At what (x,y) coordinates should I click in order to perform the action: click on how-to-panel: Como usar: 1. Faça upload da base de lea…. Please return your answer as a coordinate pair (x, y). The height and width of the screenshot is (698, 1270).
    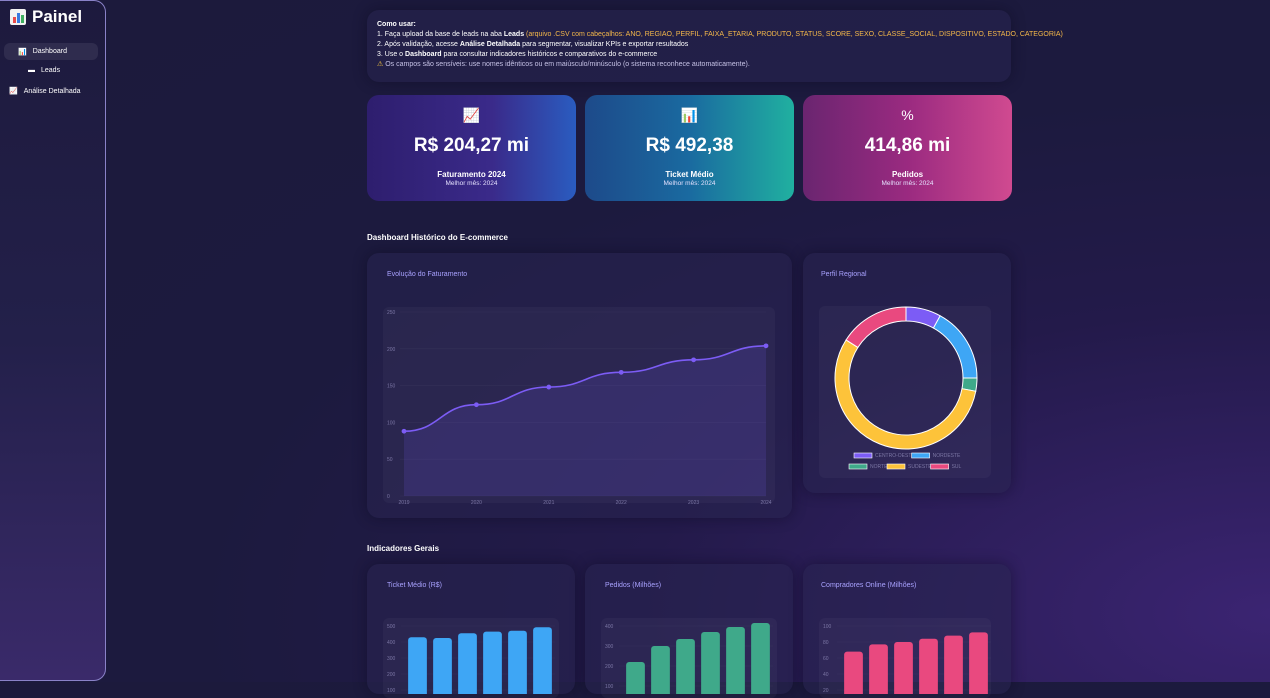
    Looking at the image, I should click on (715, 46).